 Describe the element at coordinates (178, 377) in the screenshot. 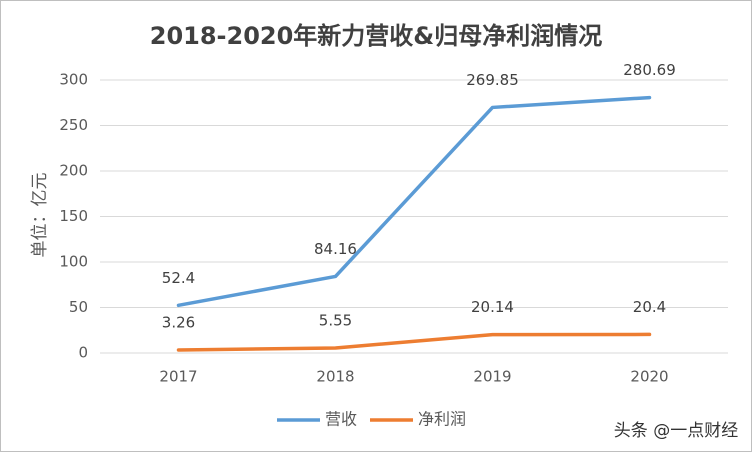

I see `x-tick-label: 2017` at that location.